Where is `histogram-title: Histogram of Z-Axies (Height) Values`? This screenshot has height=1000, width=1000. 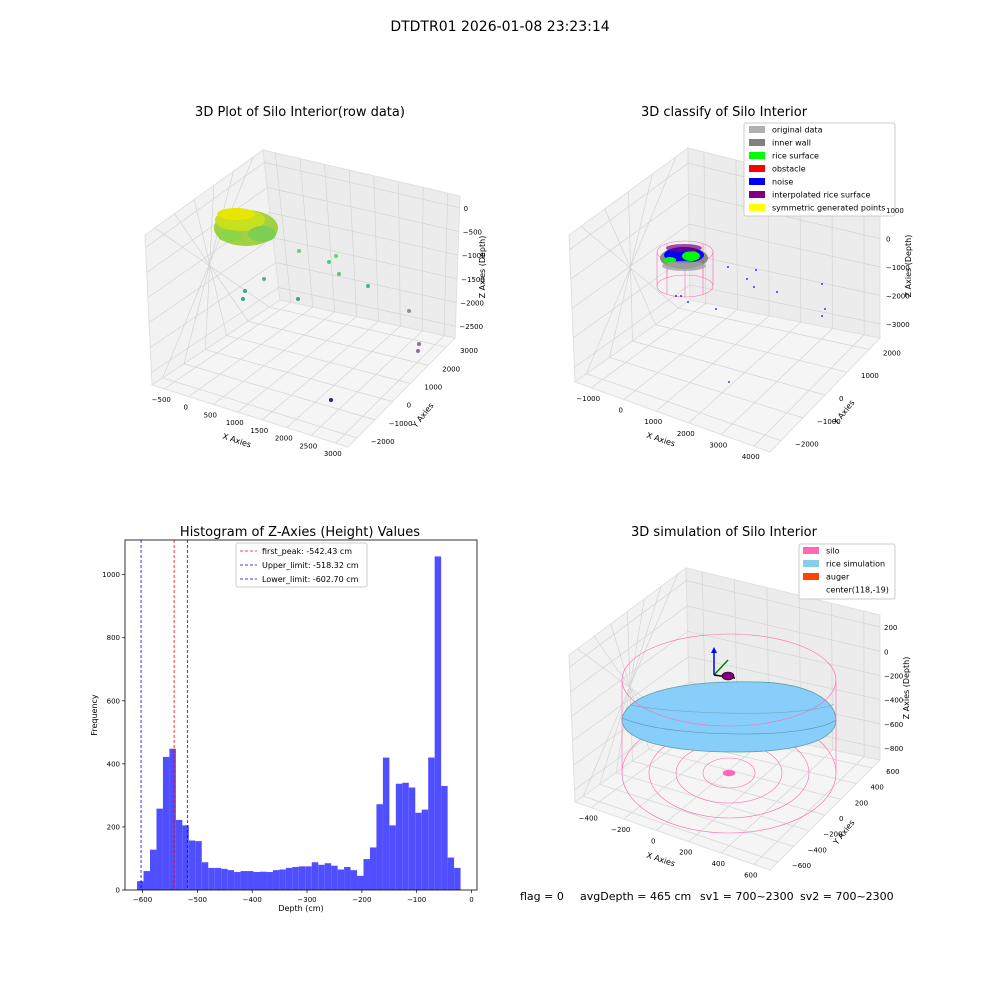
histogram-title: Histogram of Z-Axies (Height) Values is located at coordinates (300, 532).